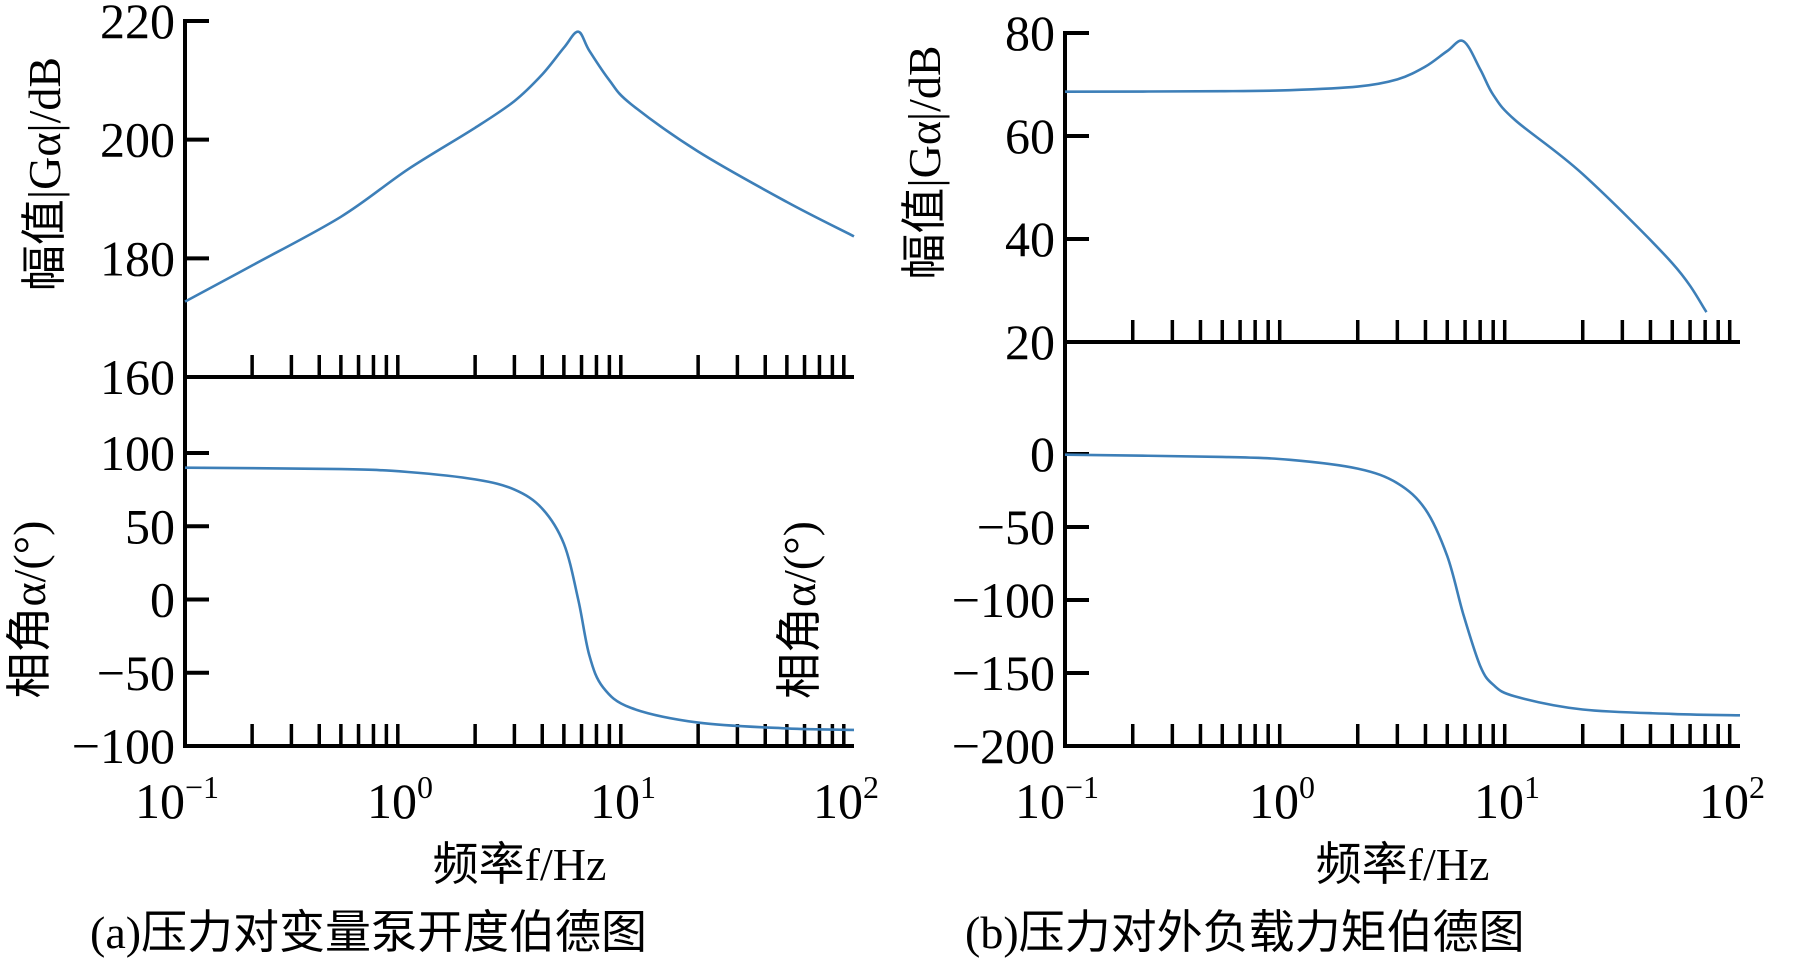 The height and width of the screenshot is (962, 1795). Describe the element at coordinates (1003, 673) in the screenshot. I see `phase-y-tick-label: −150` at that location.